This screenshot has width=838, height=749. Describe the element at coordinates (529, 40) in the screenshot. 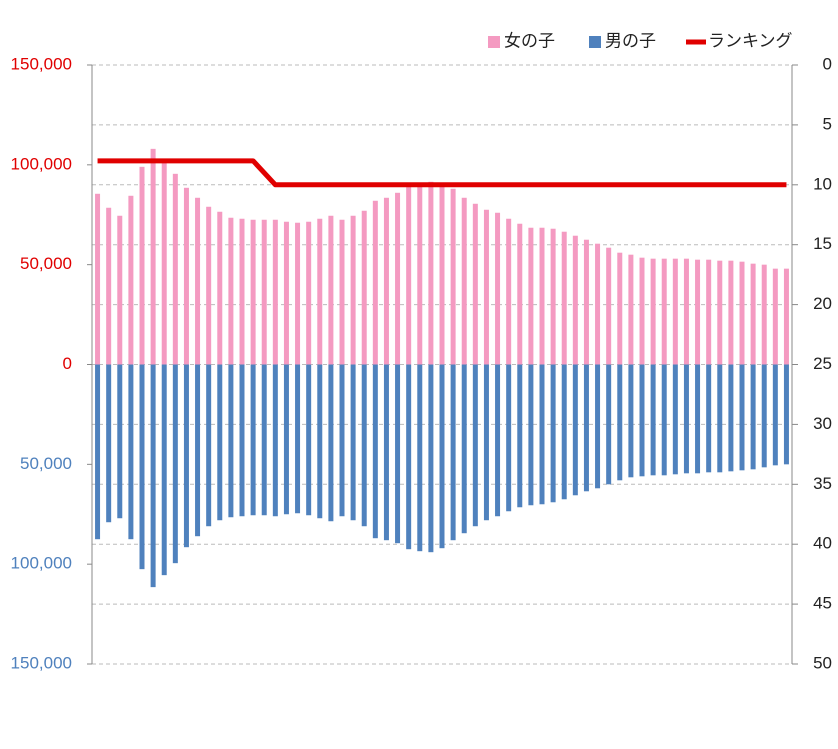

I see `legend-label: 女の子` at that location.